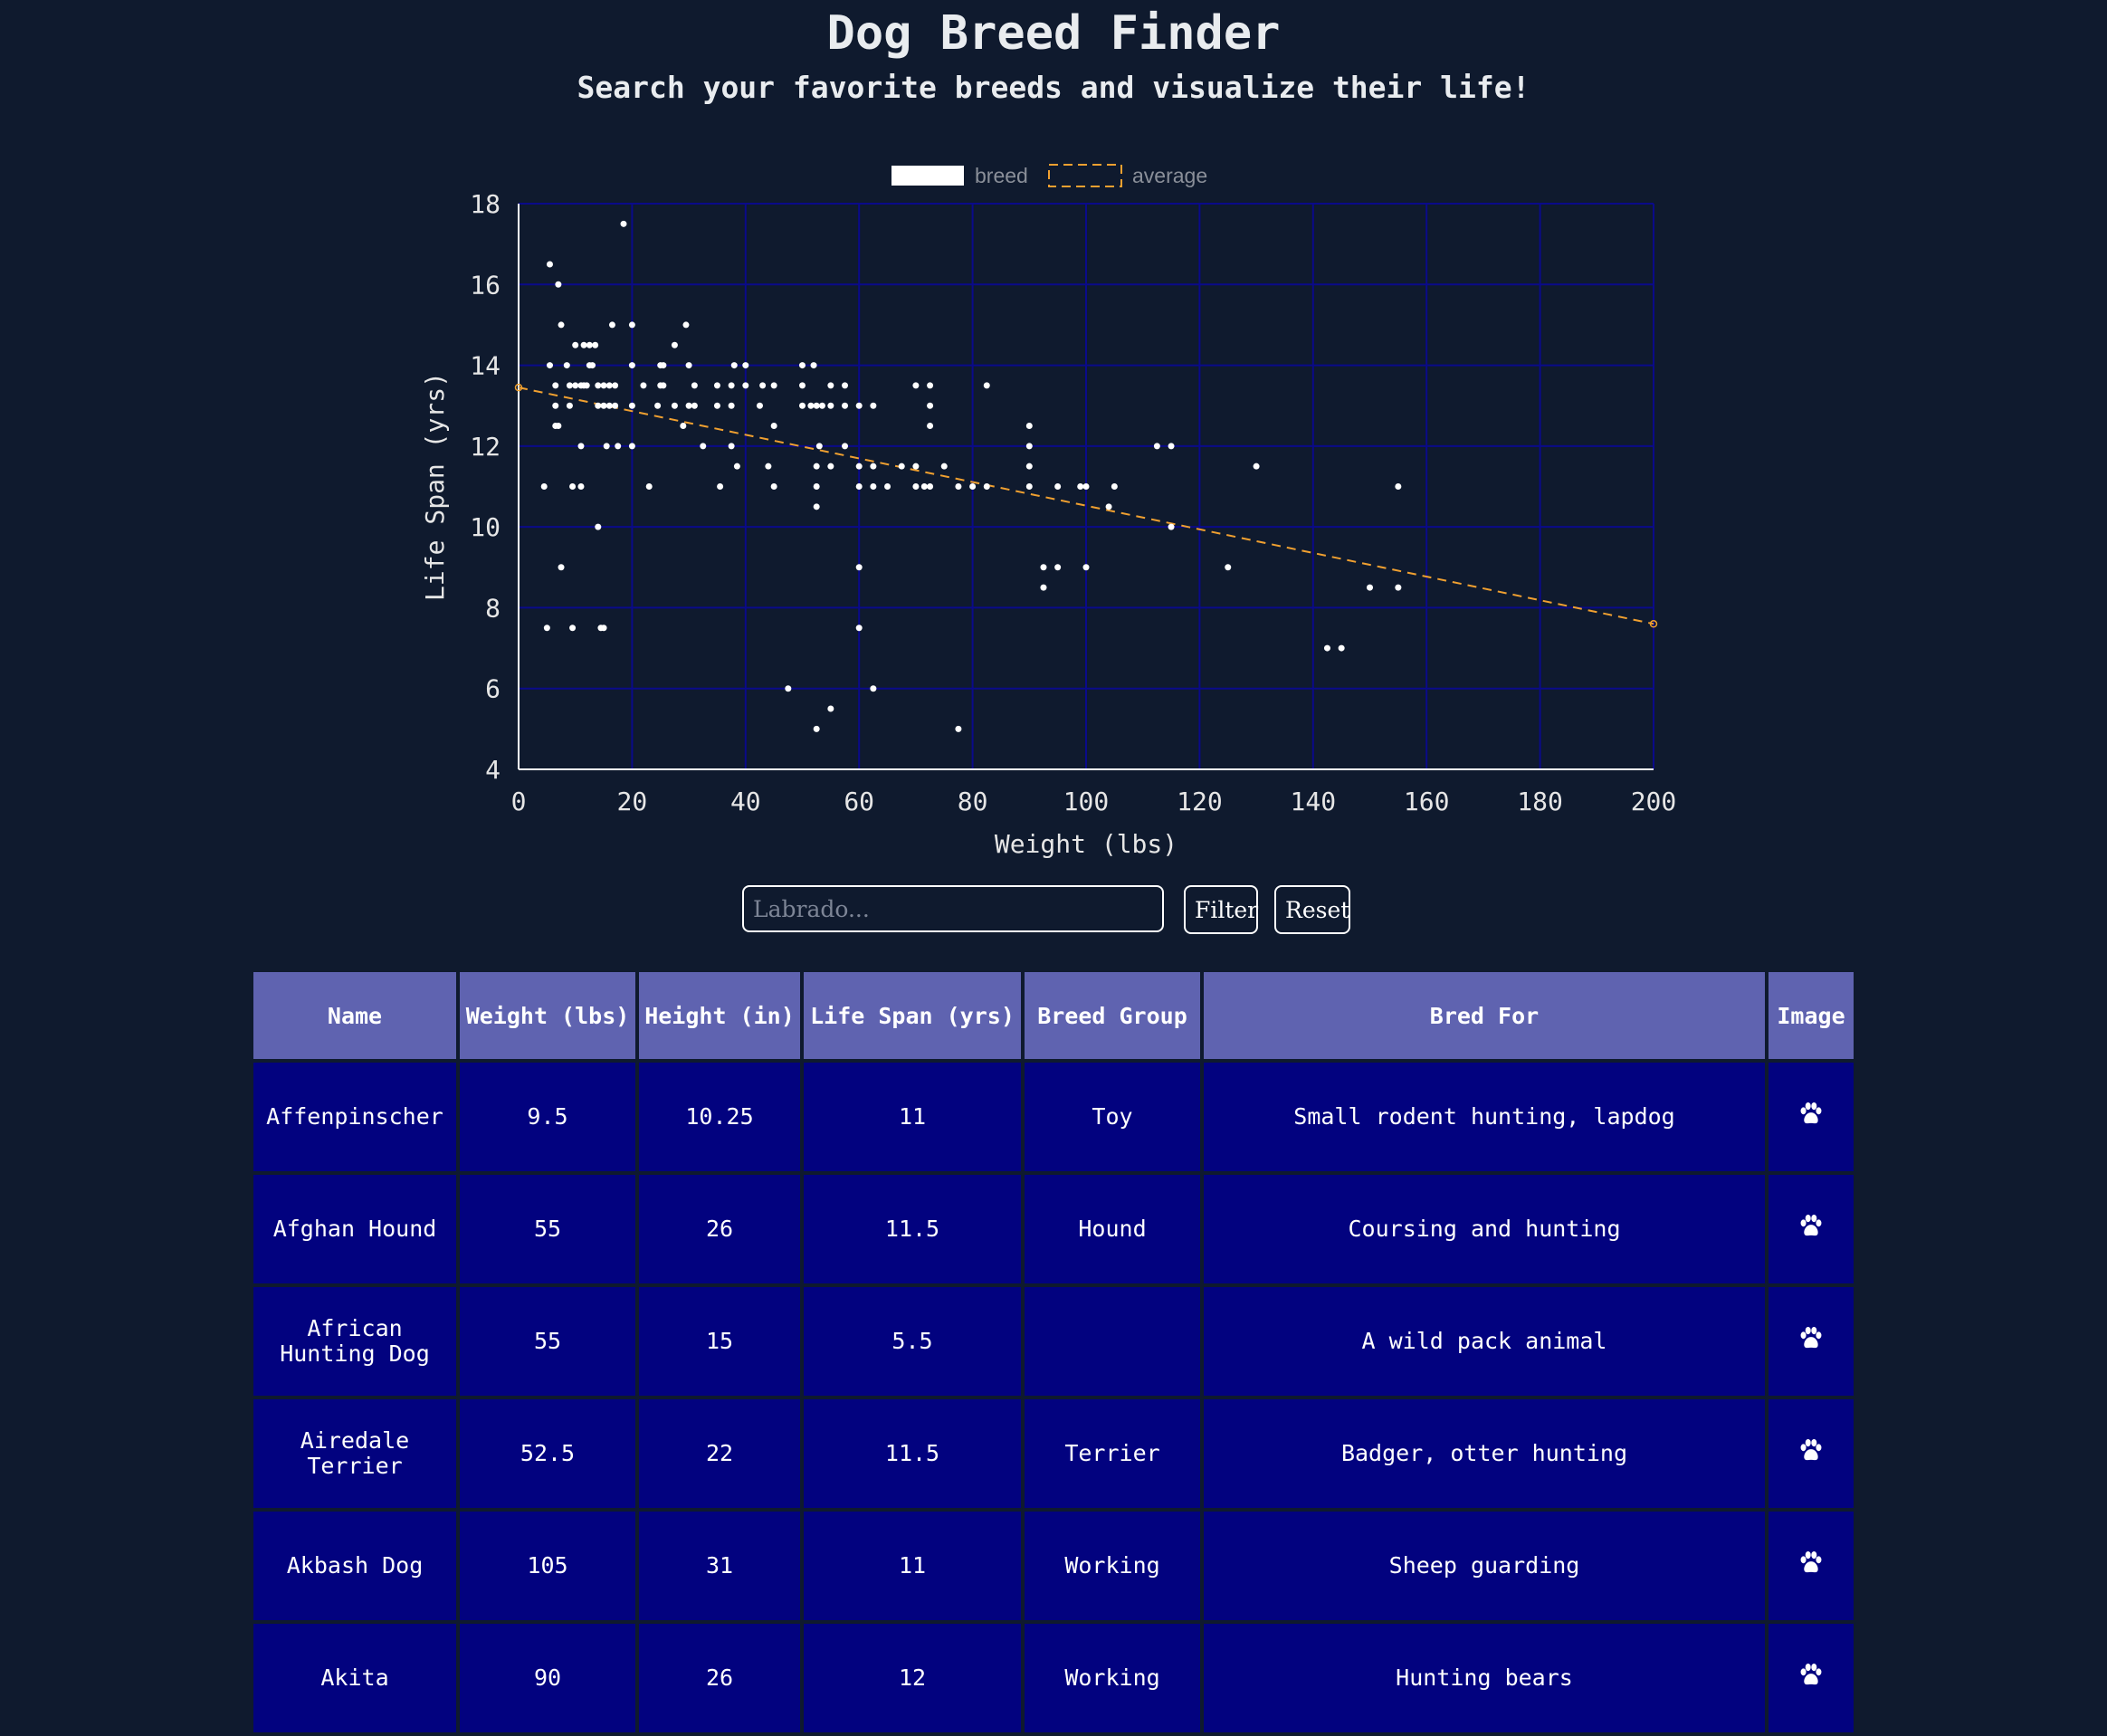 The height and width of the screenshot is (1736, 2107). What do you see at coordinates (912, 1015) in the screenshot?
I see `column-header-life-span: Life Span (yrs)` at bounding box center [912, 1015].